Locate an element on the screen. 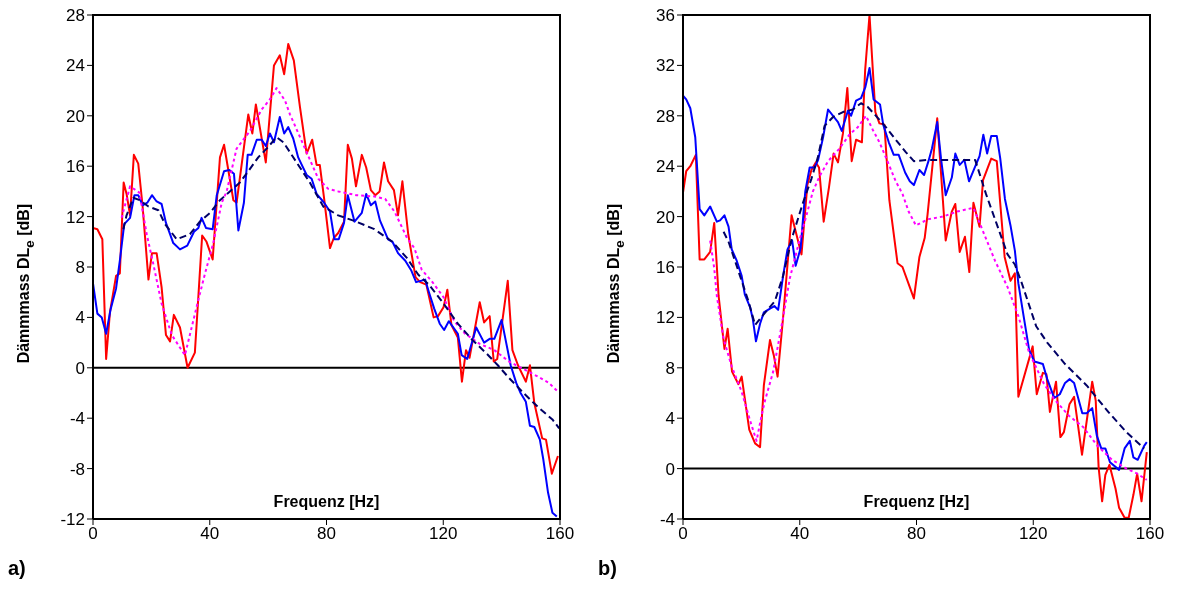  text: b) is located at coordinates (607, 568).